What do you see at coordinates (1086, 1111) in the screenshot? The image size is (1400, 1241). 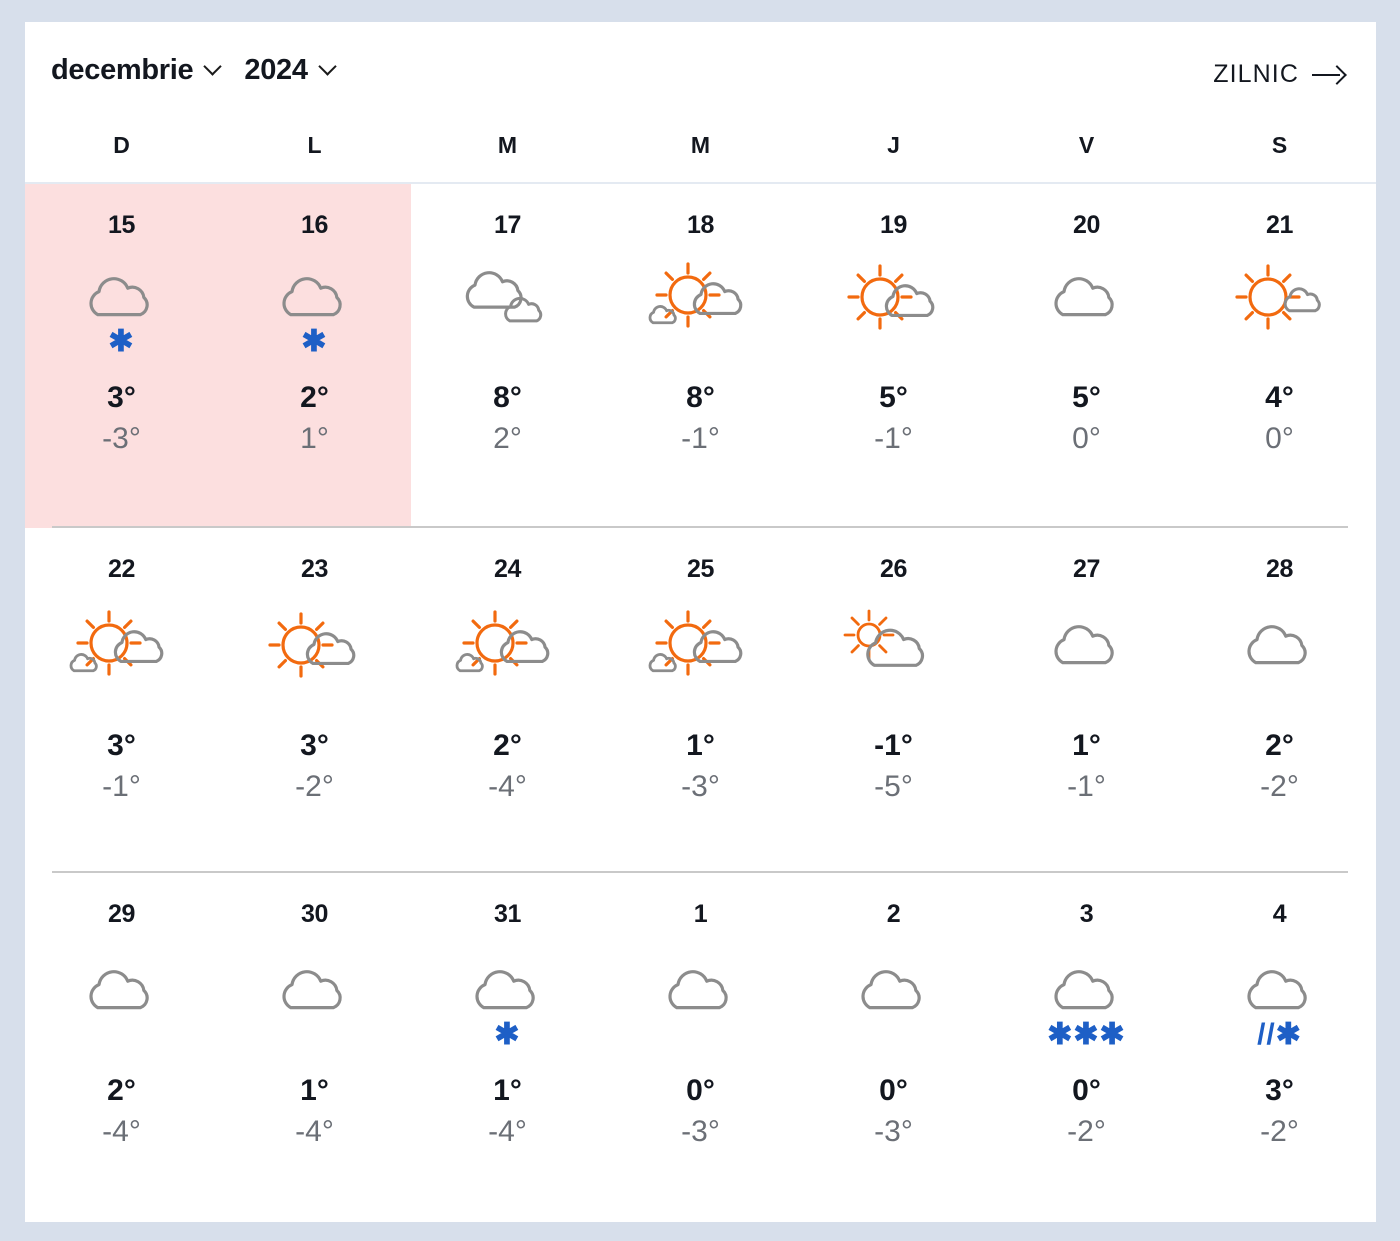 I see `temperature-block: 0° -2°` at bounding box center [1086, 1111].